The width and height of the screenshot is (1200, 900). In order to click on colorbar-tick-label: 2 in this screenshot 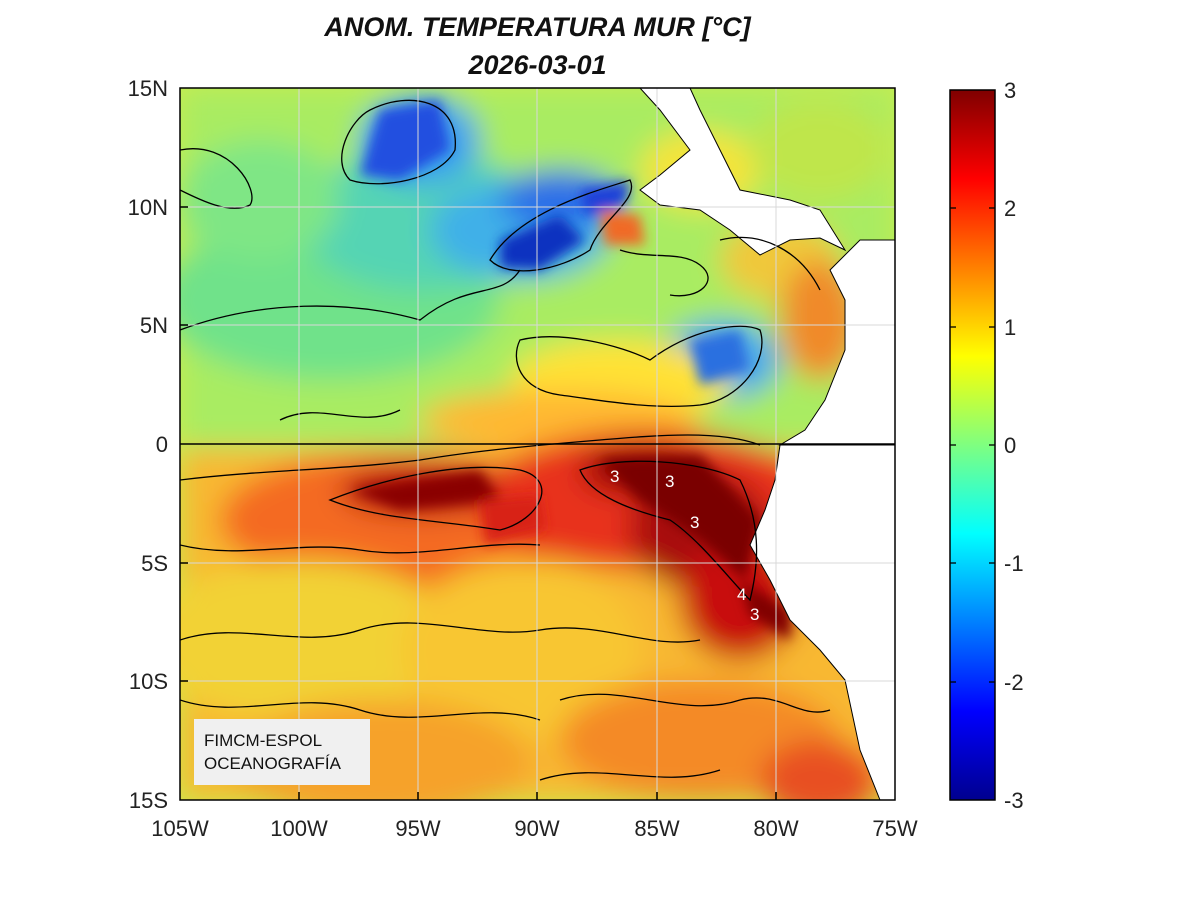, I will do `click(1010, 208)`.